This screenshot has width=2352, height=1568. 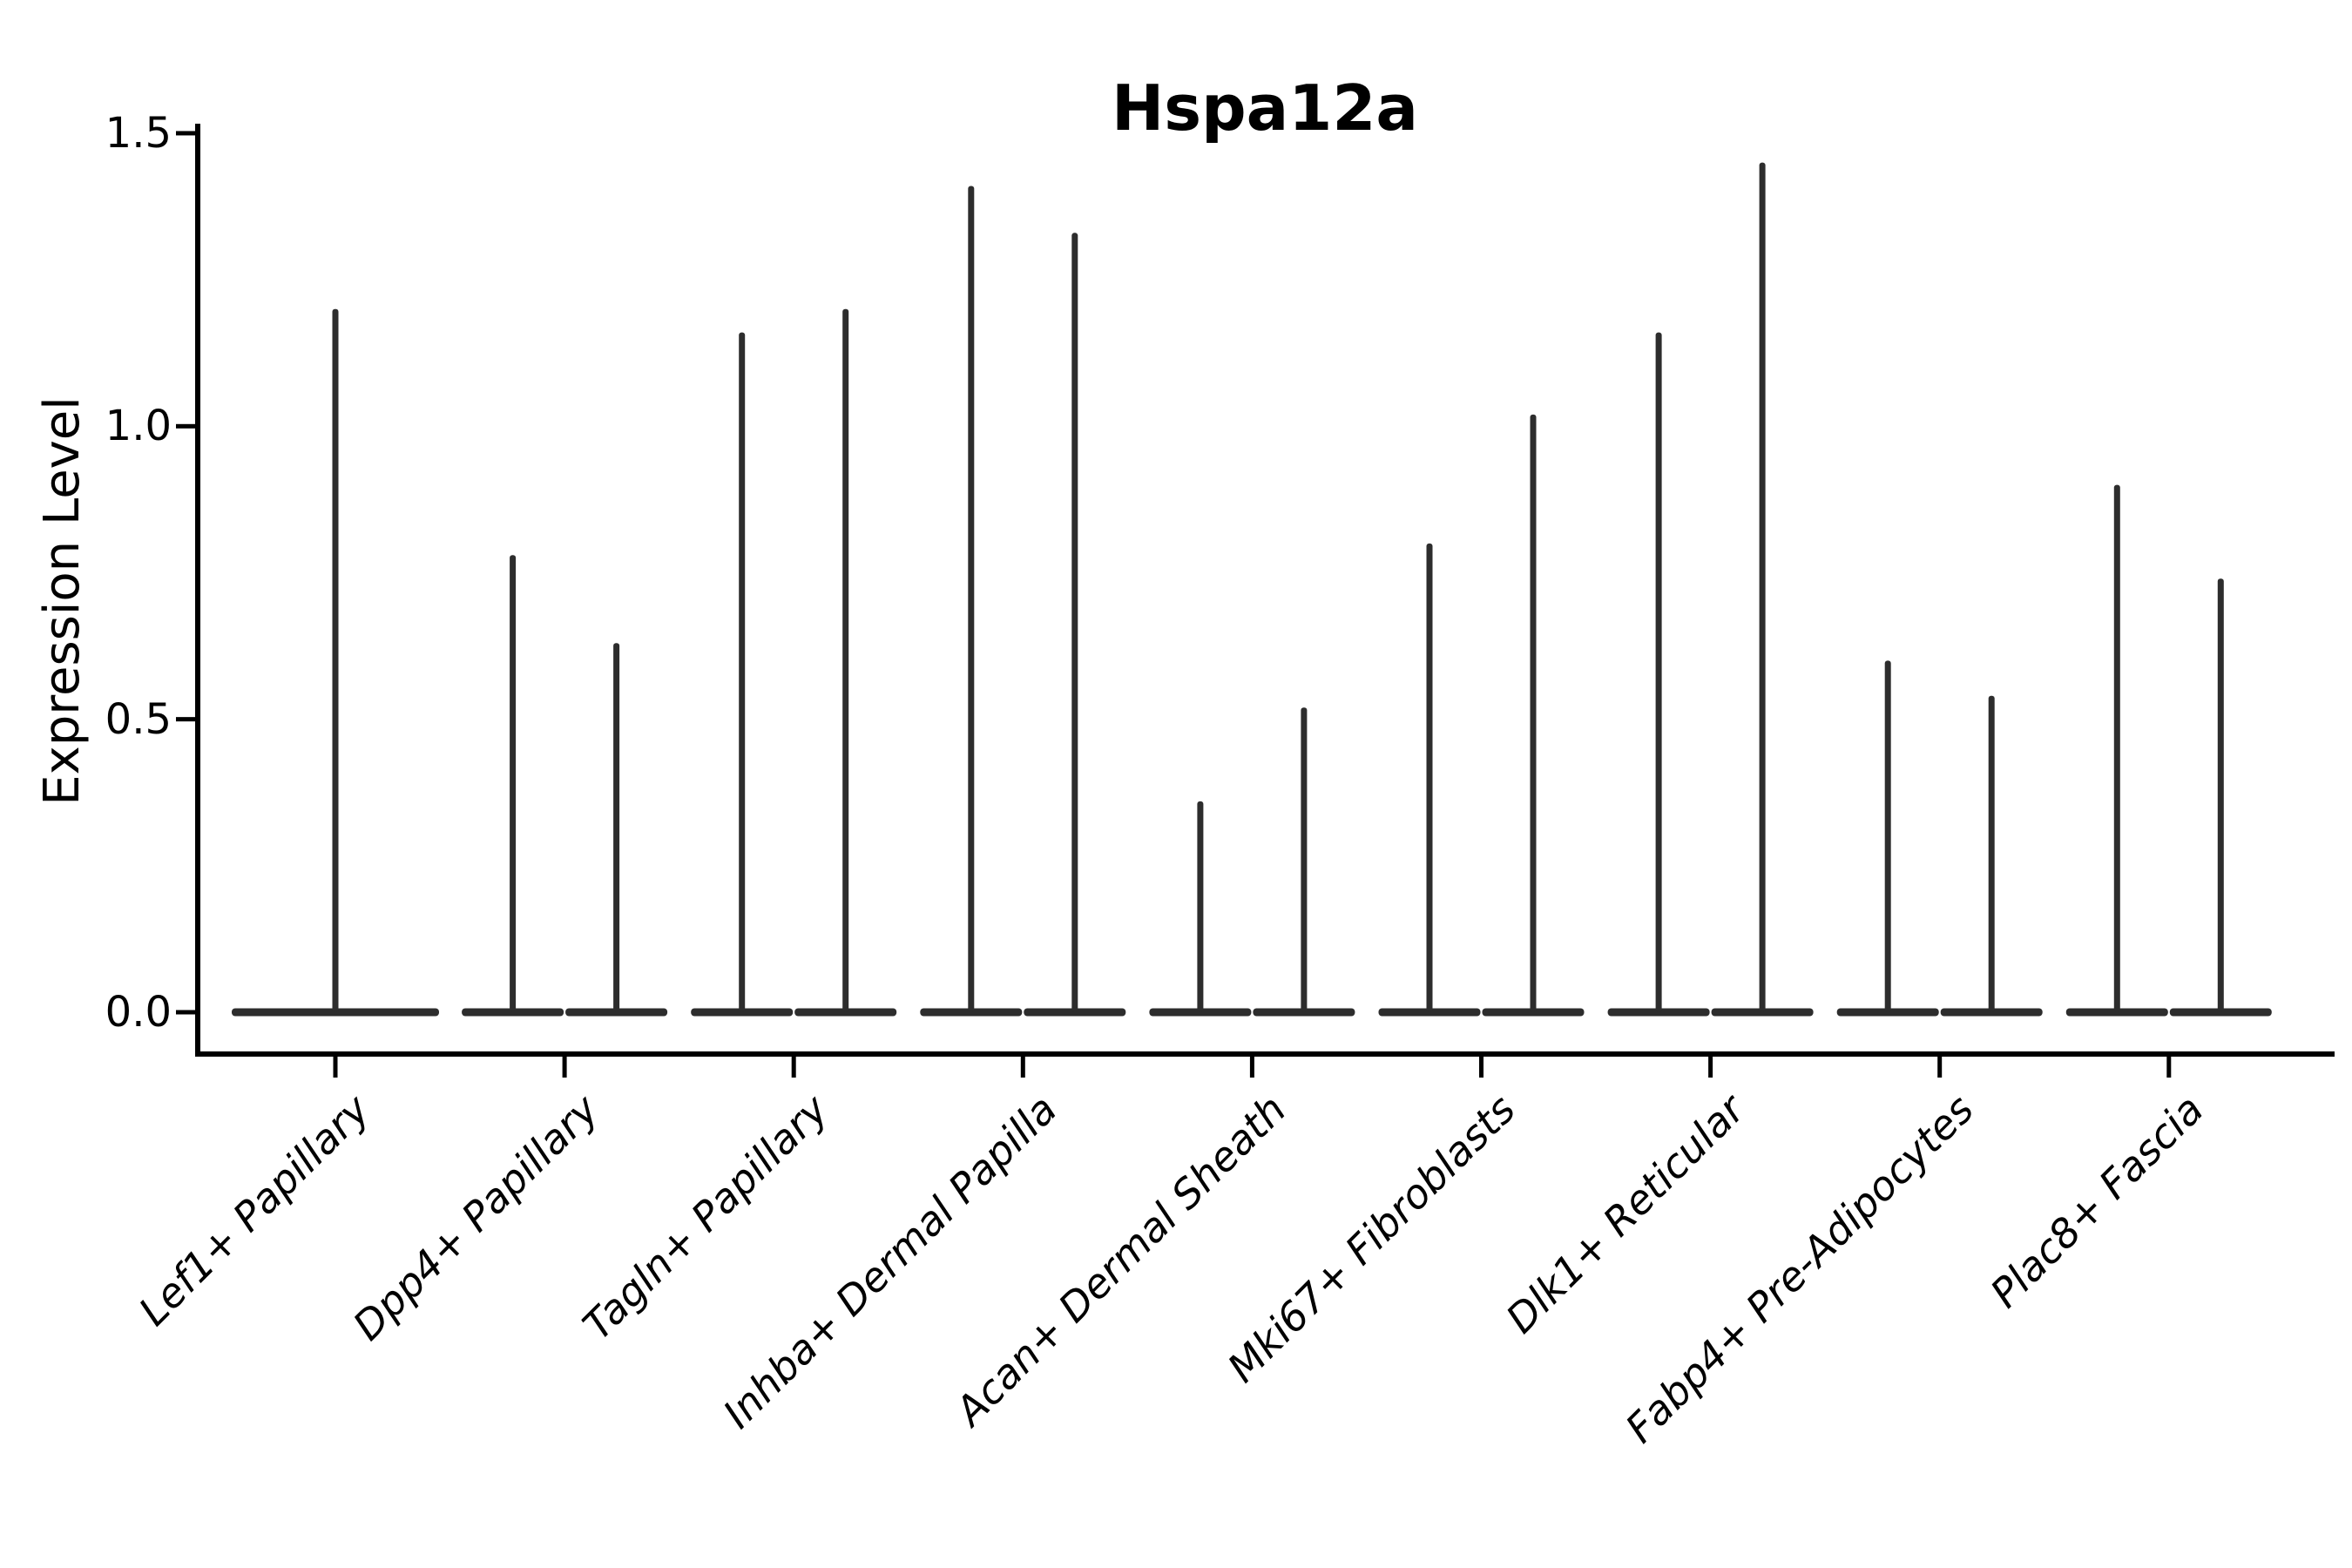 I want to click on chart-title: Hspa12a, so click(x=1265, y=108).